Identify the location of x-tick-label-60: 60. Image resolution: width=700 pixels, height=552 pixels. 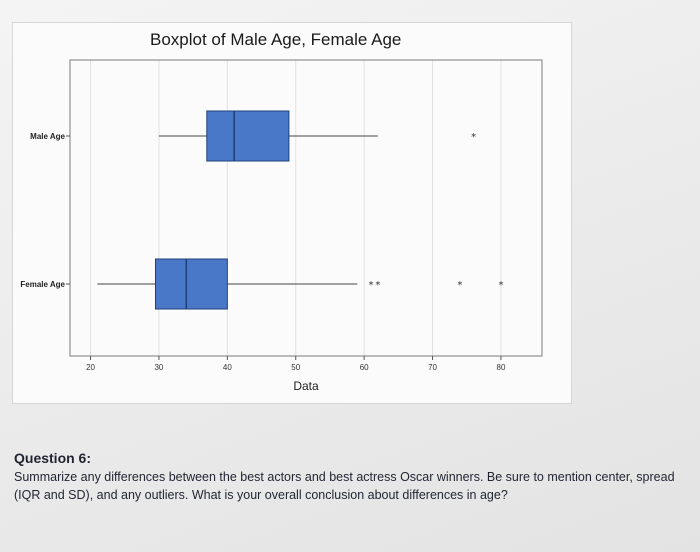
(364, 367).